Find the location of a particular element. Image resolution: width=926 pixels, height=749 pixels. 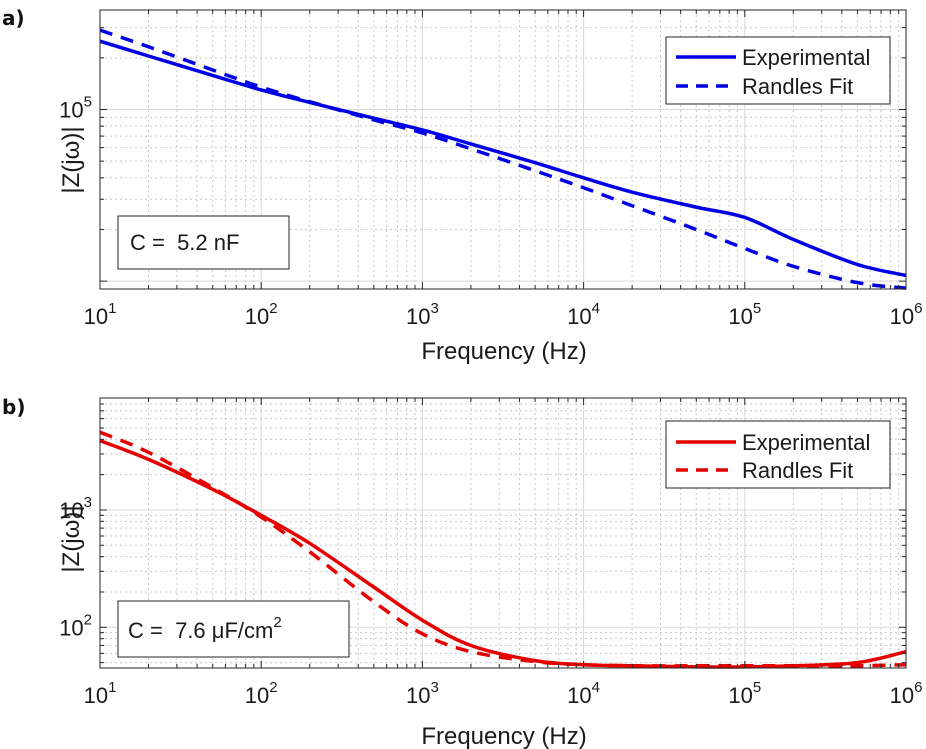

panel-a-x-tick-label-4: 10⁵ is located at coordinates (744, 314).